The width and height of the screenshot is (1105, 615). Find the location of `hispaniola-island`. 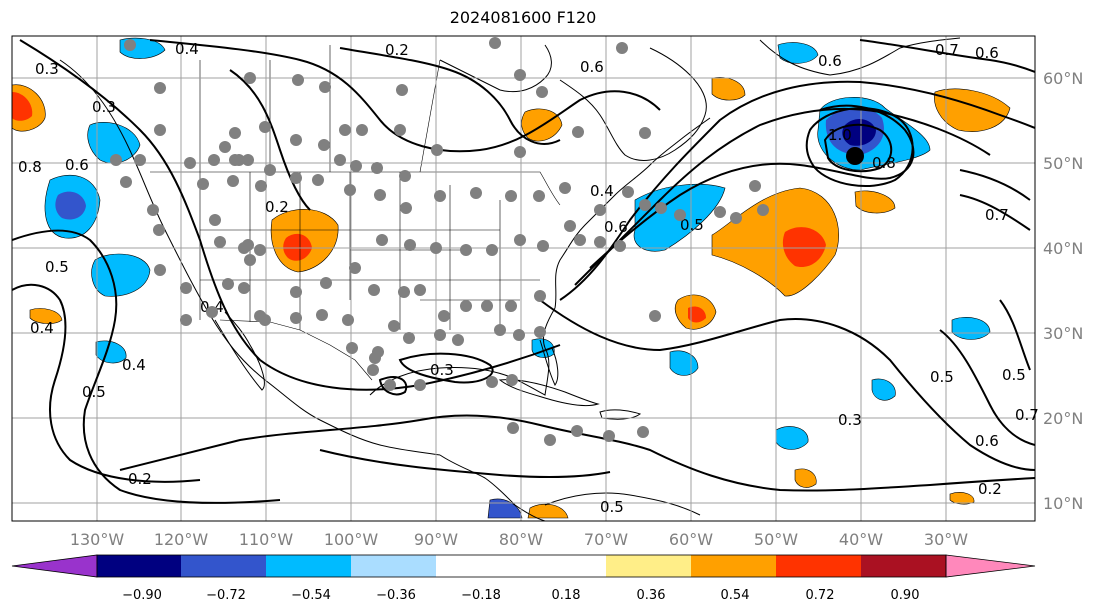

hispaniola-island is located at coordinates (620, 414).